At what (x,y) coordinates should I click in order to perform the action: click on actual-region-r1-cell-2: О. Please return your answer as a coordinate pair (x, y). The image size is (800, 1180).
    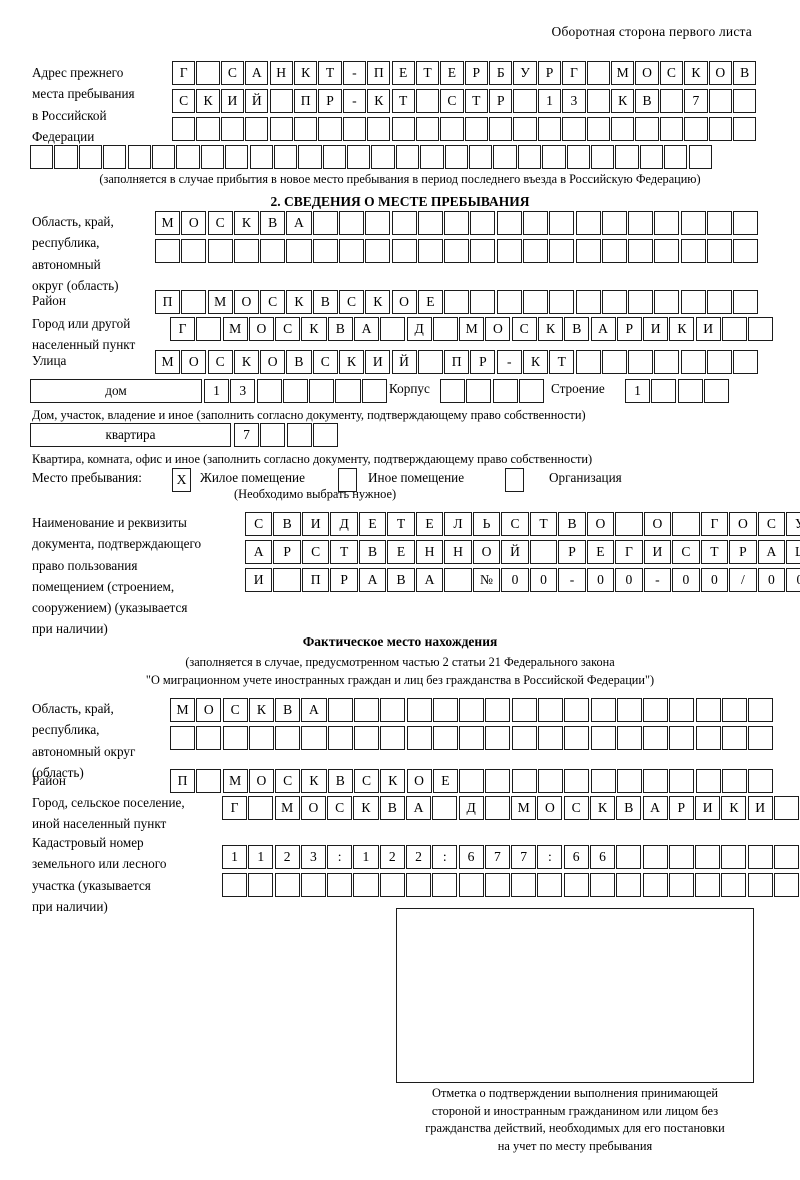
    Looking at the image, I should click on (209, 710).